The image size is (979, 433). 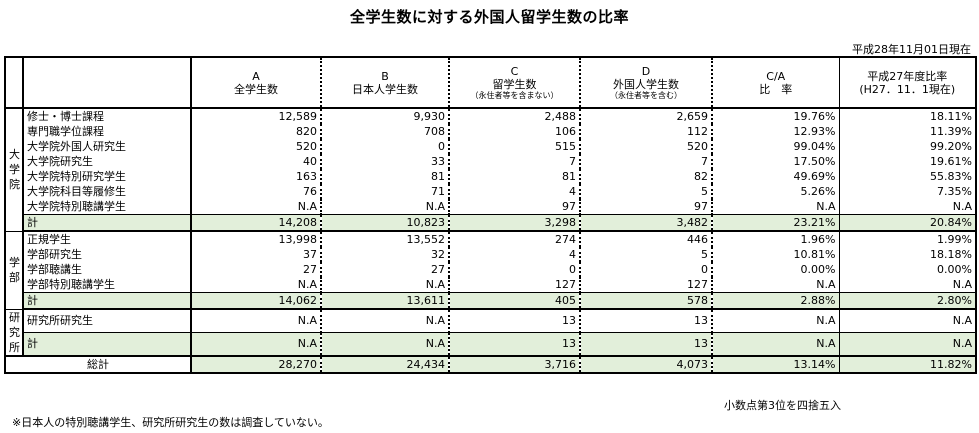 I want to click on cell-a: 40, so click(x=256, y=161).